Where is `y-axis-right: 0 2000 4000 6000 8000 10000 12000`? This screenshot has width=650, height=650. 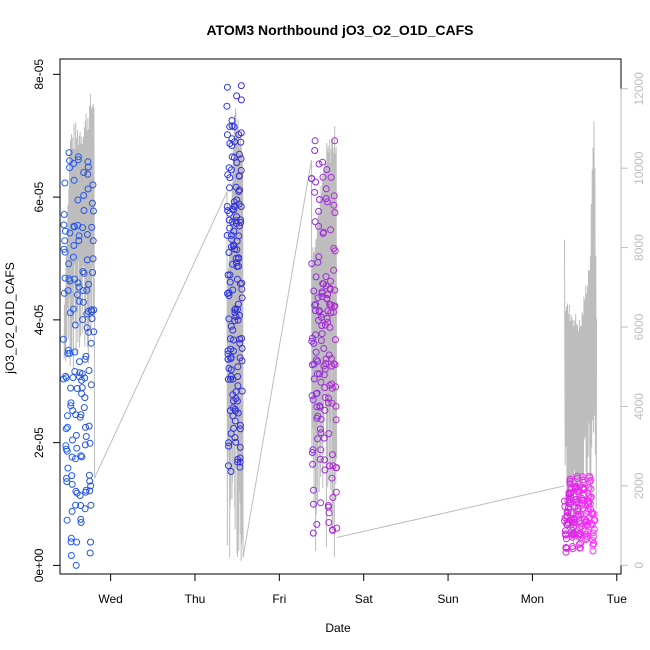
y-axis-right: 0 2000 4000 6000 8000 10000 12000 is located at coordinates (633, 320).